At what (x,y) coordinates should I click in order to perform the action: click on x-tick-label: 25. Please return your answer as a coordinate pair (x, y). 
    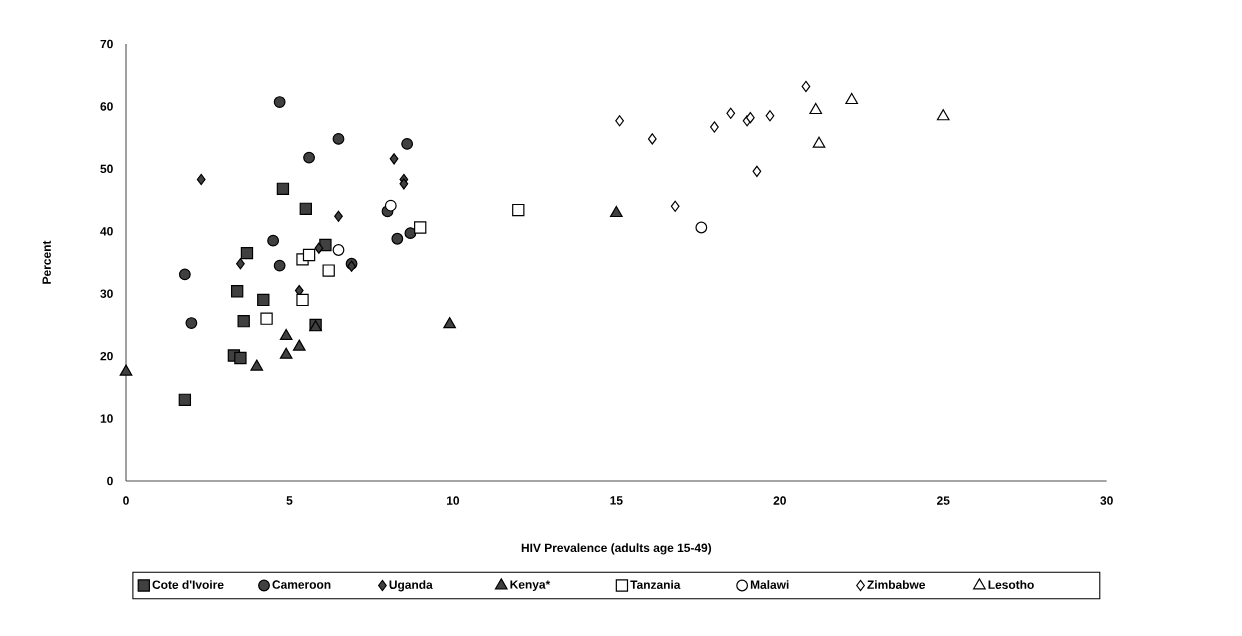
    Looking at the image, I should click on (943, 500).